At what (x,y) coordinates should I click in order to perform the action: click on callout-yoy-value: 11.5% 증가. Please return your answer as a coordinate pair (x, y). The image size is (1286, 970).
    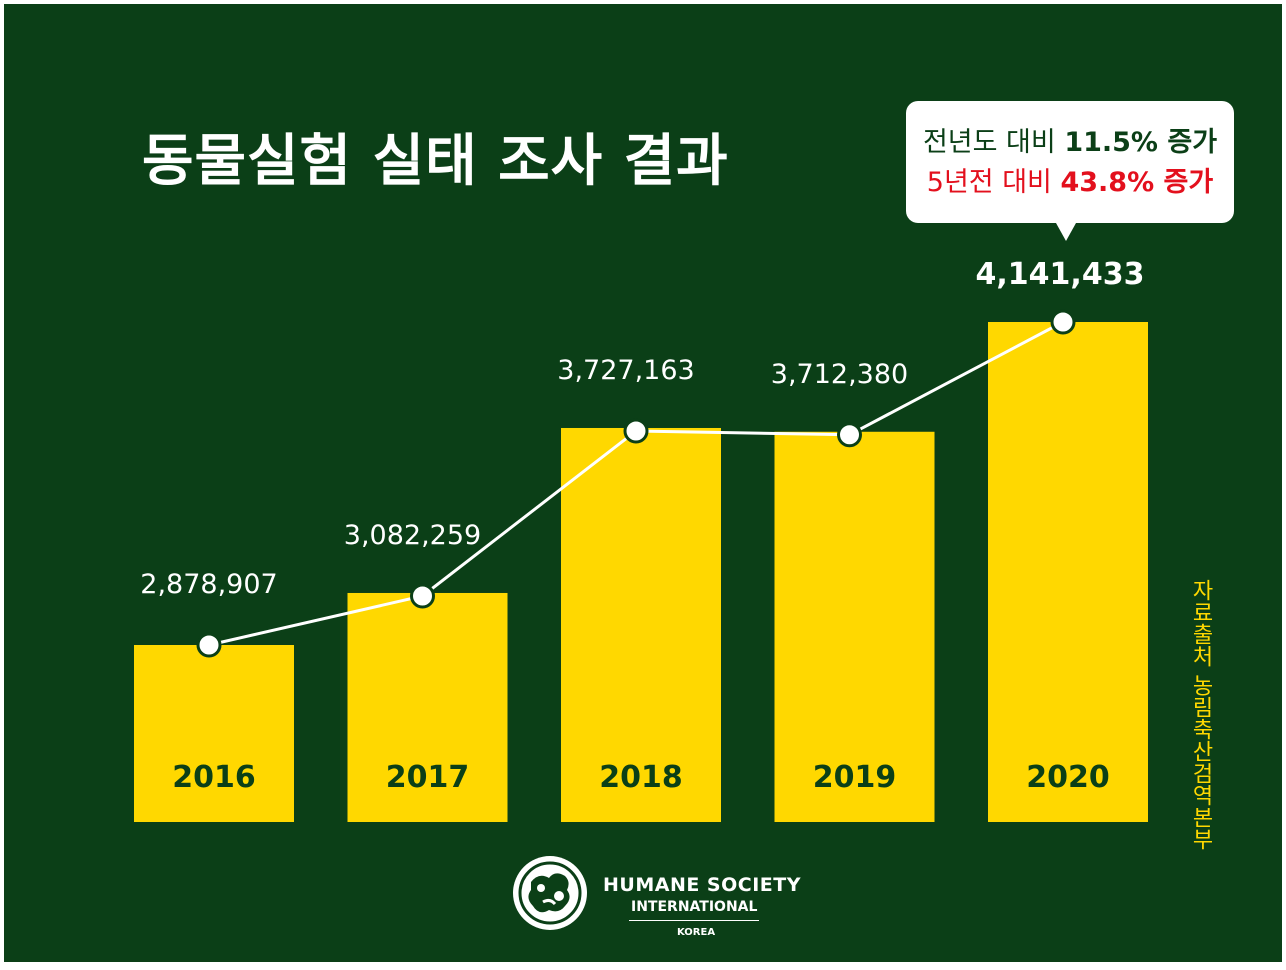
    Looking at the image, I should click on (1141, 142).